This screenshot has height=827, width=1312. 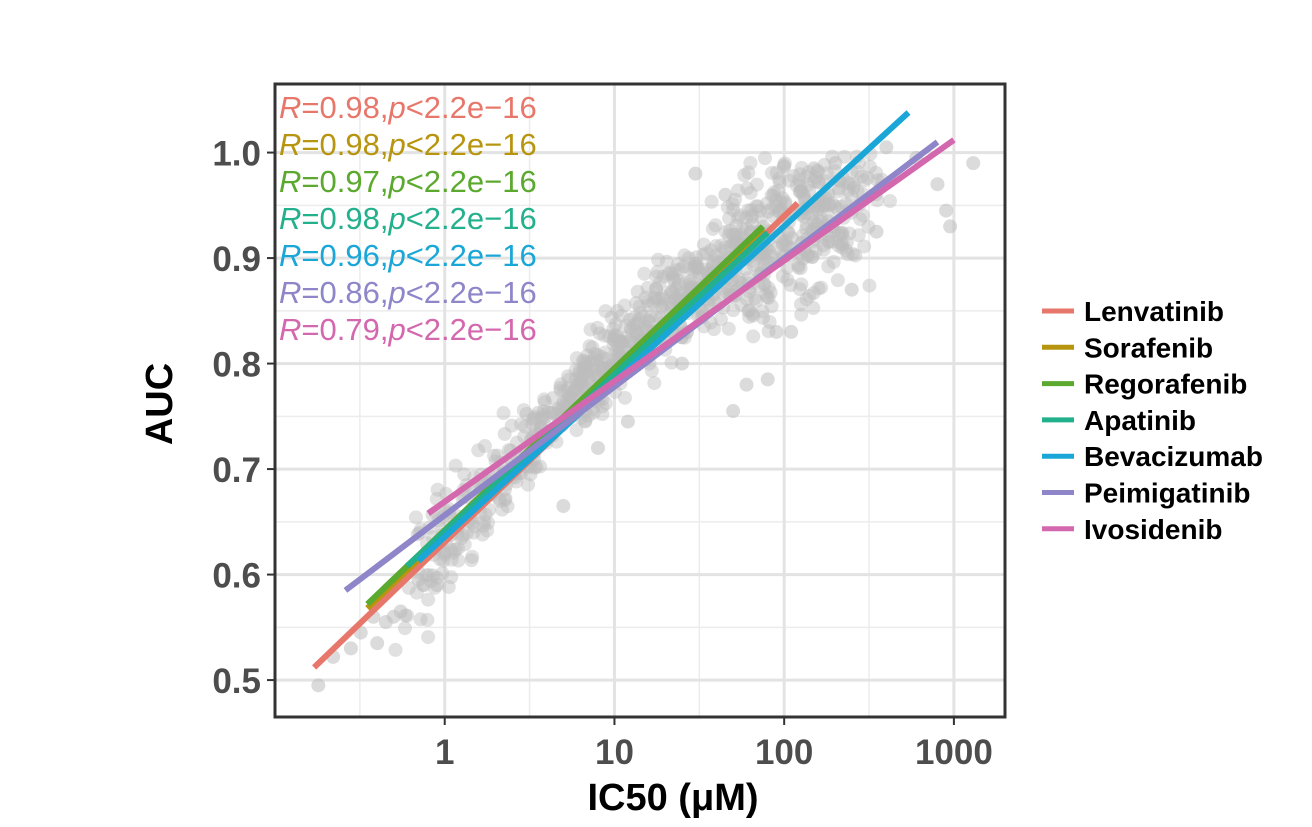 What do you see at coordinates (1167, 493) in the screenshot?
I see `legend-label-peimigatinib: Peimigatinib` at bounding box center [1167, 493].